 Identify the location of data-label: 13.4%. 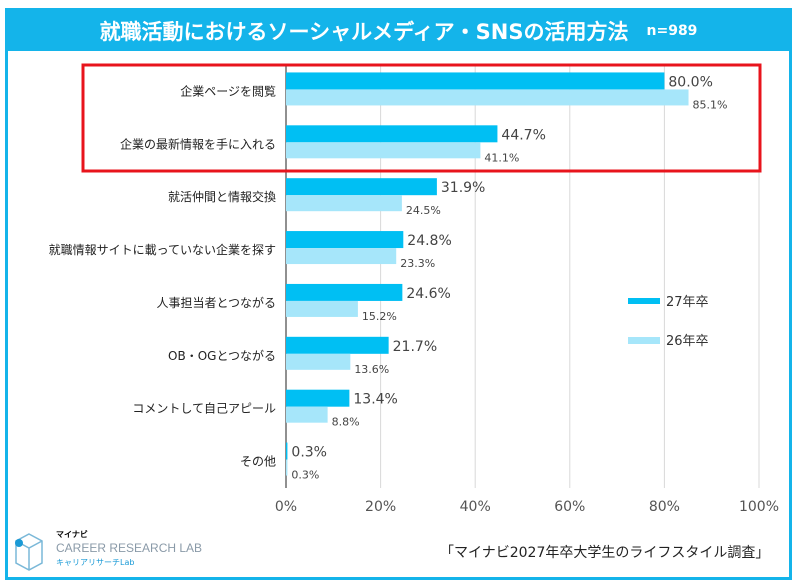
(375, 400).